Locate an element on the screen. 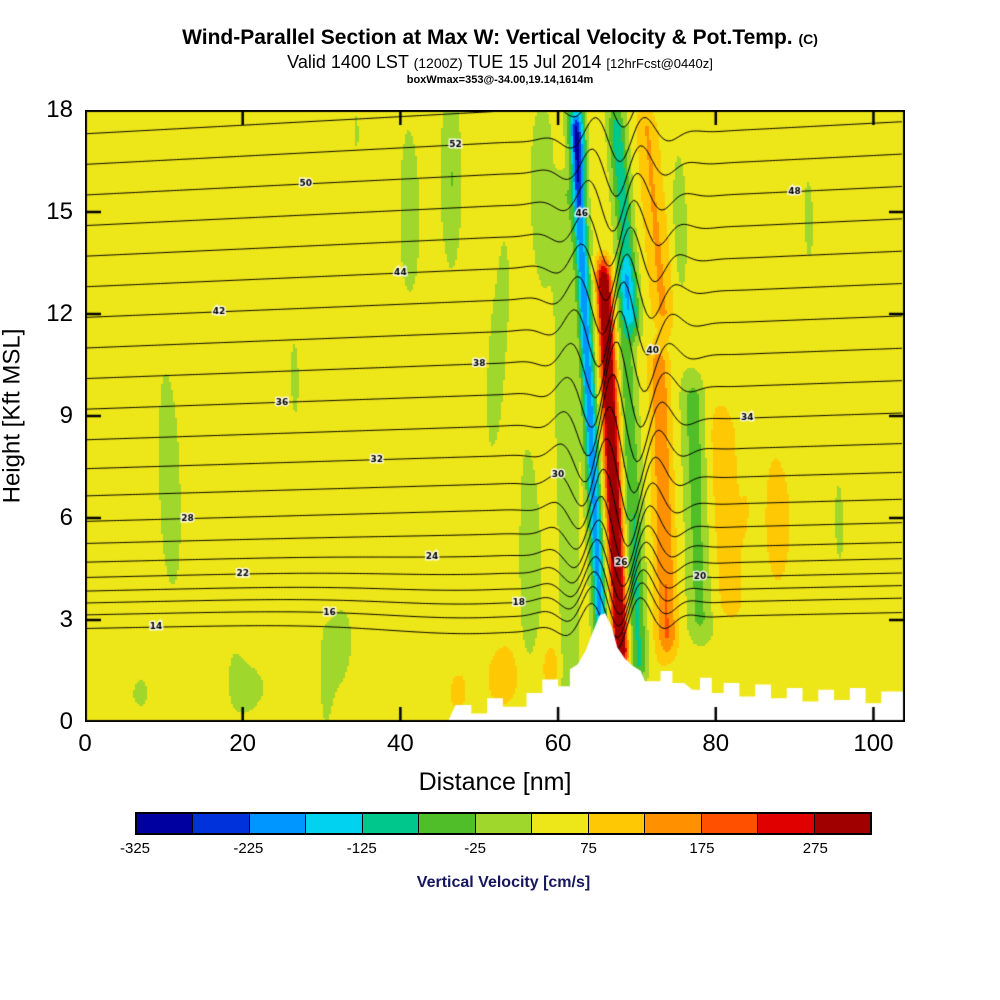 This screenshot has height=1000, width=1000. y-axis-tick-labels: 0 3 6 9 12 15 18 is located at coordinates (55, 415).